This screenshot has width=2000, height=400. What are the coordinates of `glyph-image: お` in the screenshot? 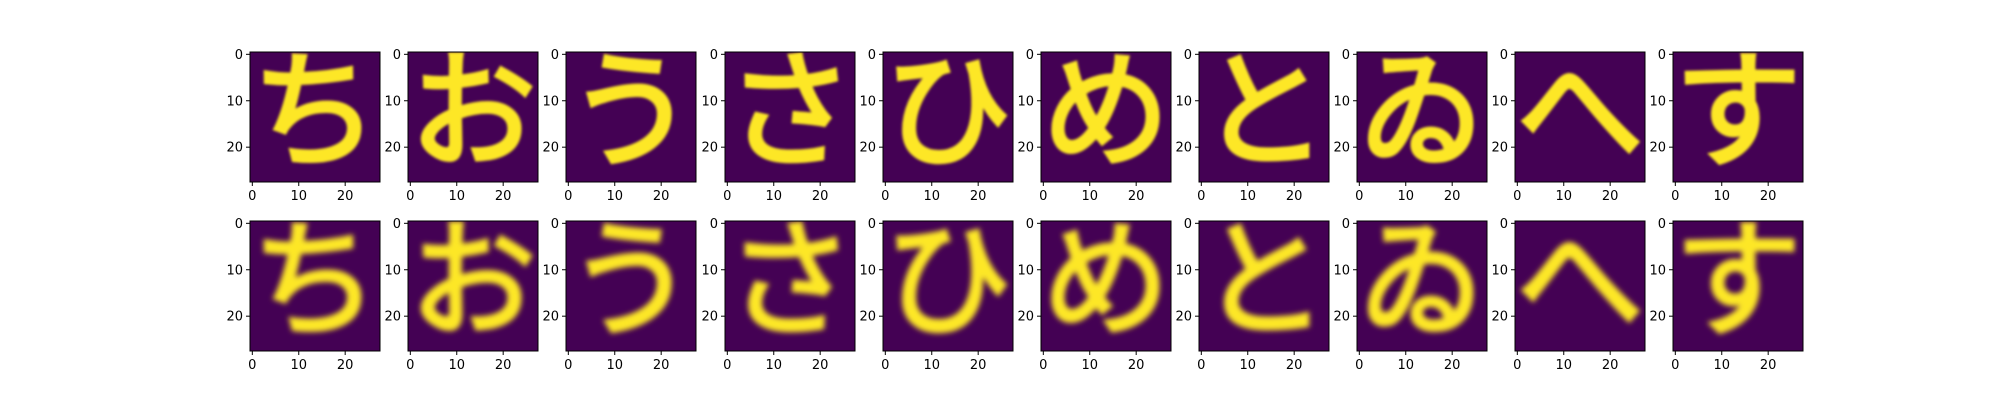 It's located at (472, 112).